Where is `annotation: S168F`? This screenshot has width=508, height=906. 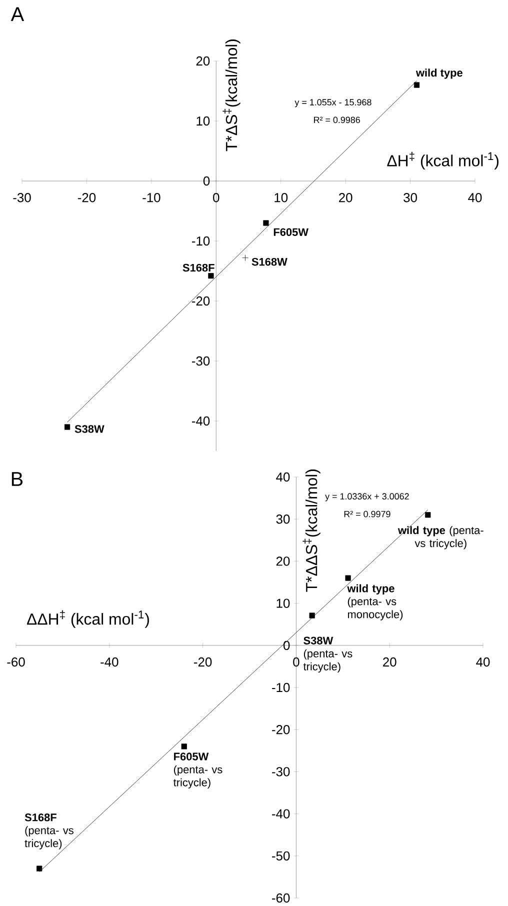
annotation: S168F is located at coordinates (198, 268).